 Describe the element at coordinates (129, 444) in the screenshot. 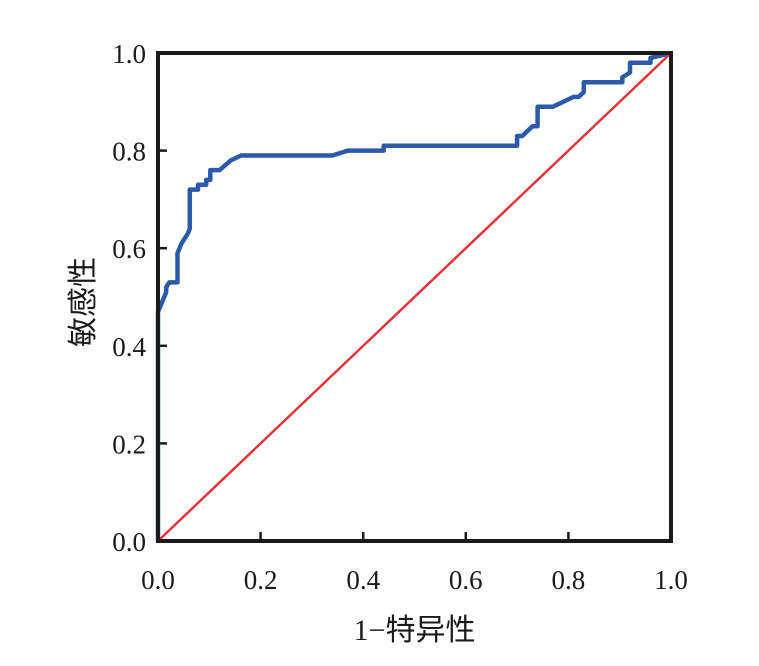

I see `y-tick-label-1: 0.2` at that location.